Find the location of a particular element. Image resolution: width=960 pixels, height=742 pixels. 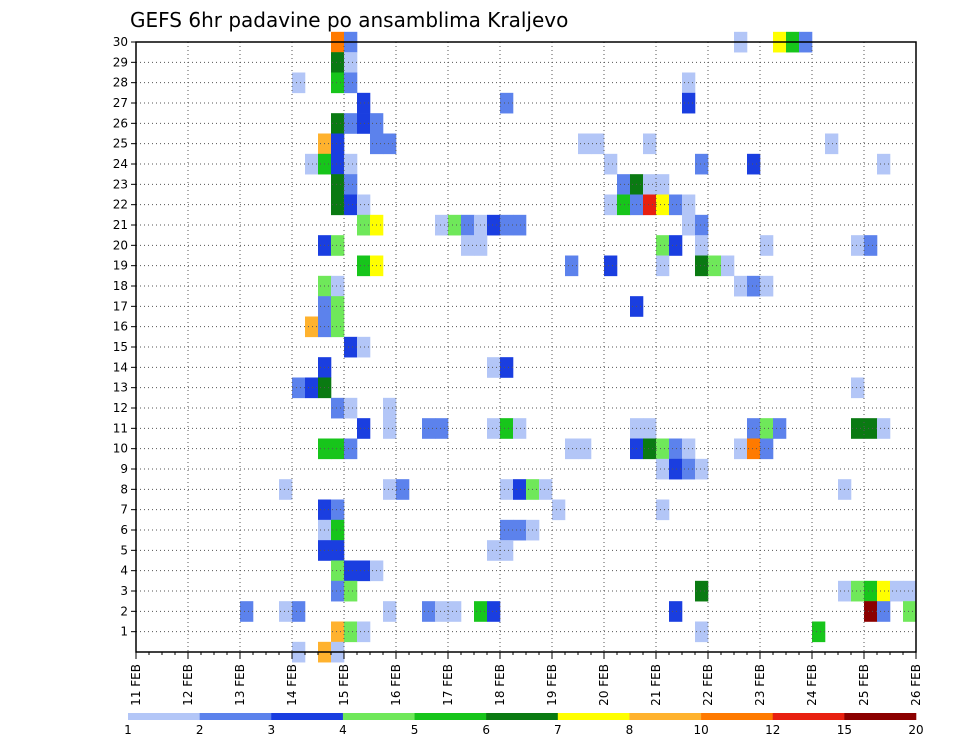

x-tick-label: 13 FEB is located at coordinates (240, 685).